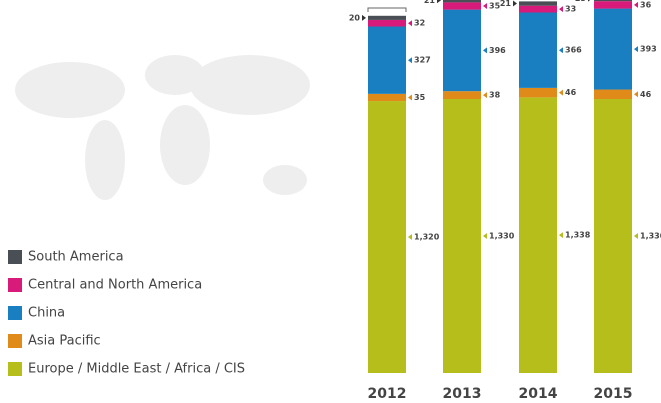  I want to click on x-tick-label: 2015, so click(613, 394).